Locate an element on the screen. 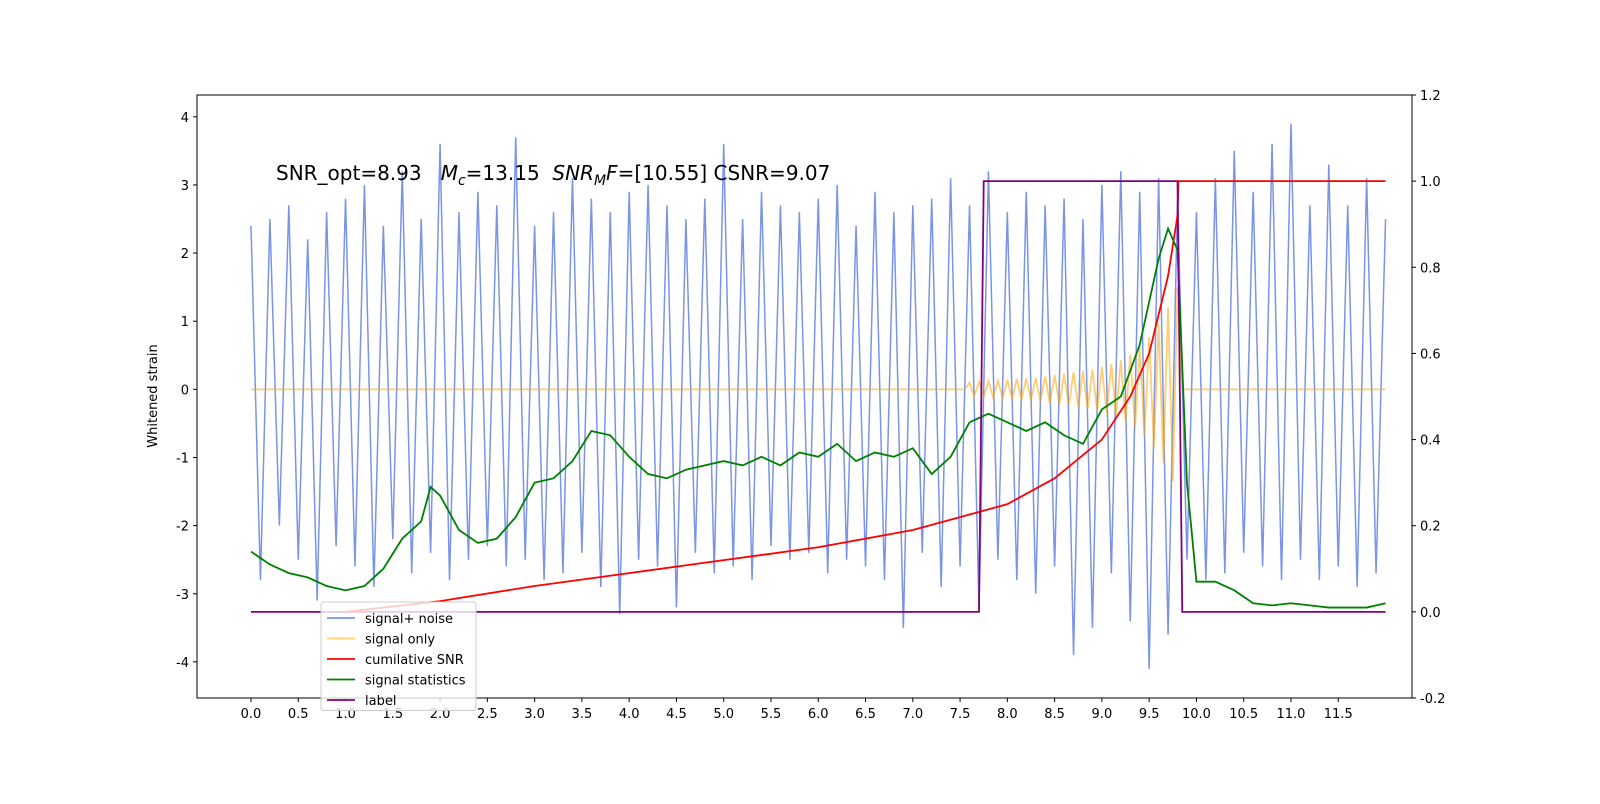 This screenshot has width=1600, height=804. y2-tick-label: -0.2 is located at coordinates (1432, 699).